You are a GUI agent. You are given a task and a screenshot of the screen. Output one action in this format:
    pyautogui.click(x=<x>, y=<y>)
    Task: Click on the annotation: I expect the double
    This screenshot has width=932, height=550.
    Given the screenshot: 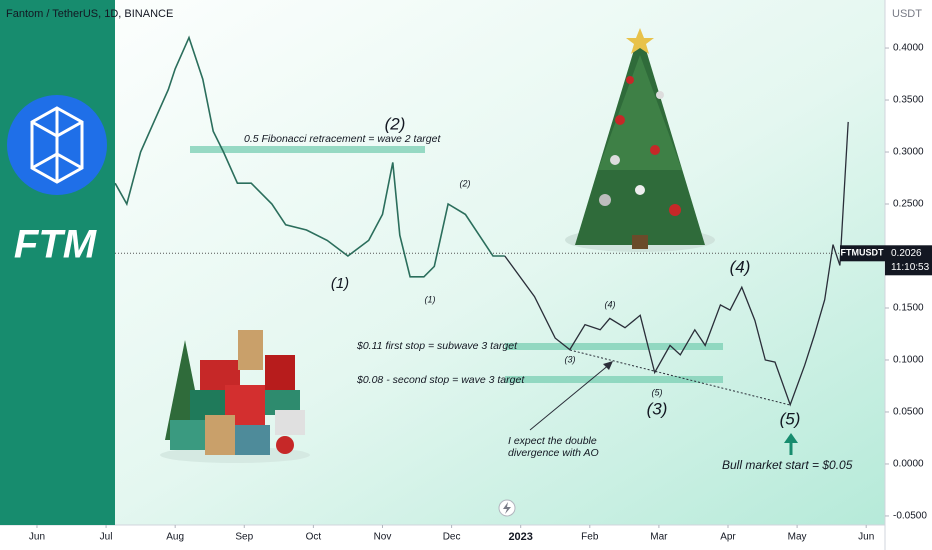 What is the action you would take?
    pyautogui.click(x=552, y=441)
    